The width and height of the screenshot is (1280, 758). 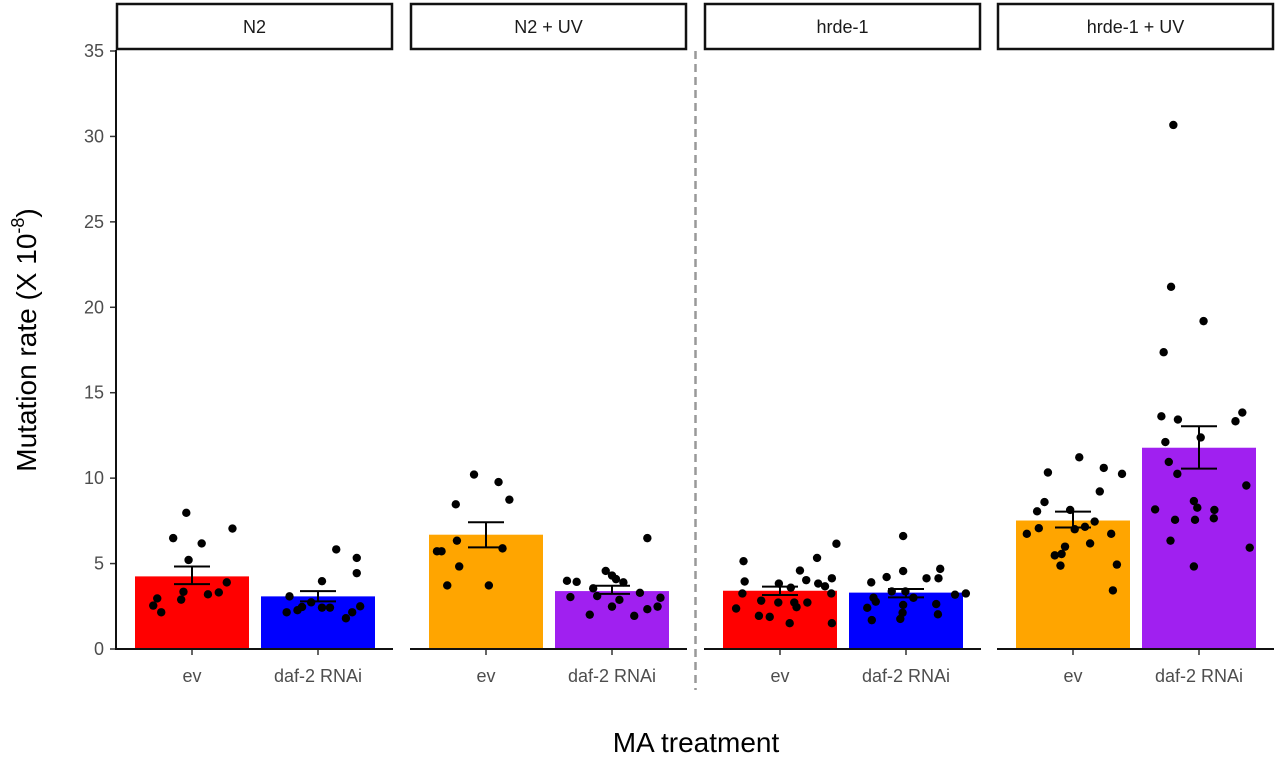 What do you see at coordinates (26, 212) in the screenshot?
I see `y-axis-title-suffix: )` at bounding box center [26, 212].